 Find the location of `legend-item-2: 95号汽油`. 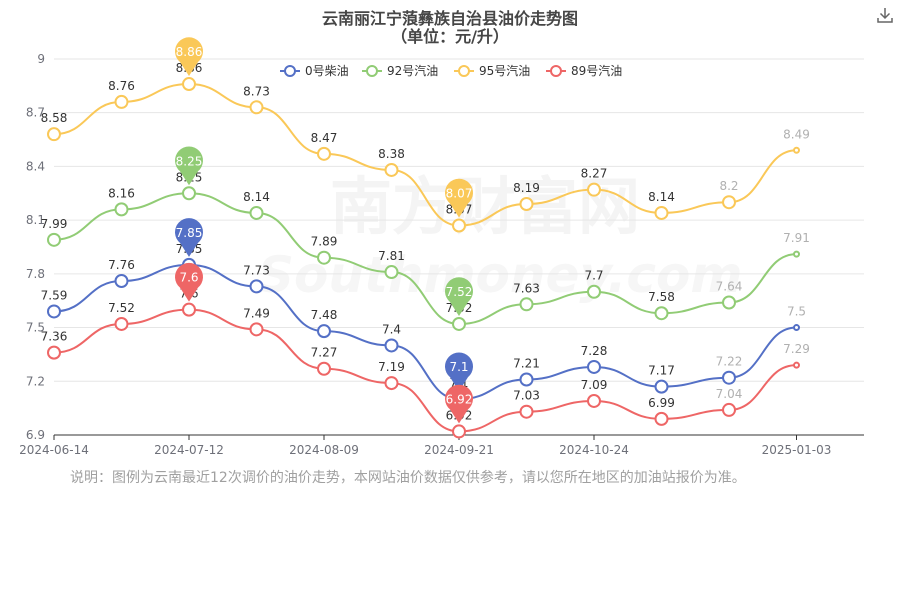

legend-item-2: 95号汽油 is located at coordinates (492, 70).